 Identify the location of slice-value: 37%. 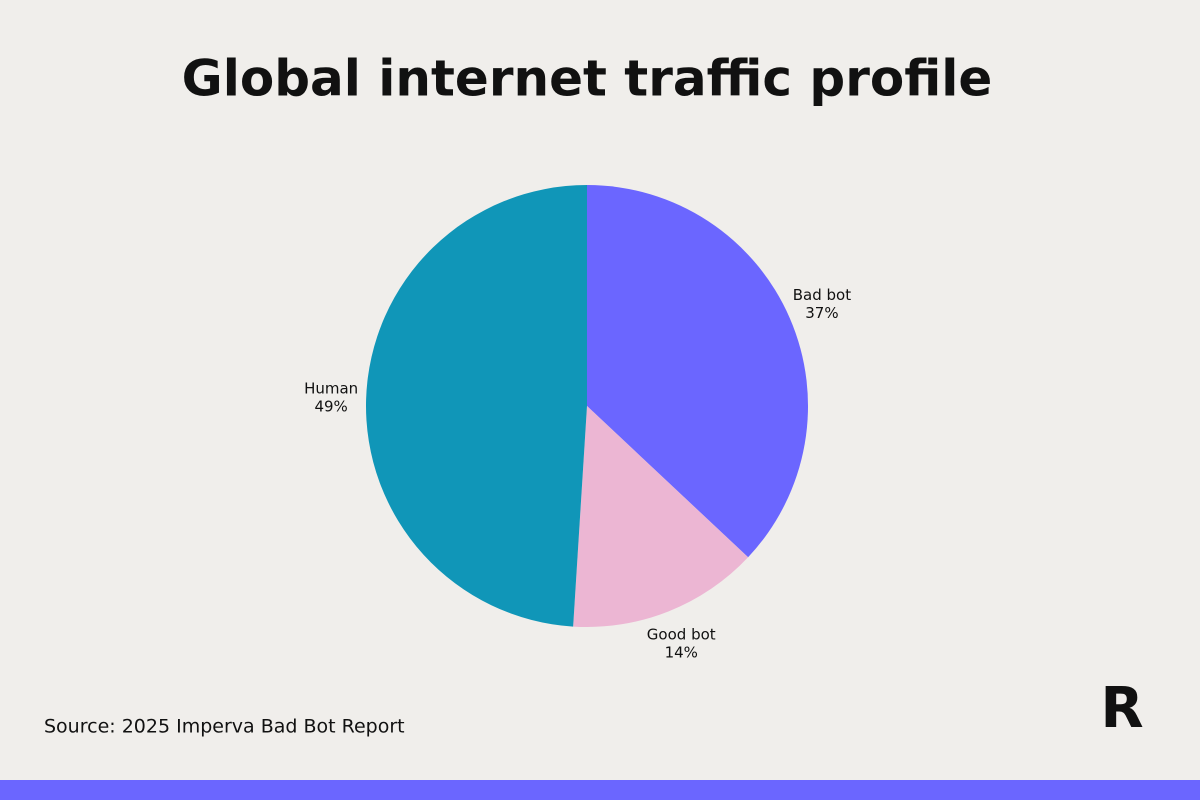
(821, 313).